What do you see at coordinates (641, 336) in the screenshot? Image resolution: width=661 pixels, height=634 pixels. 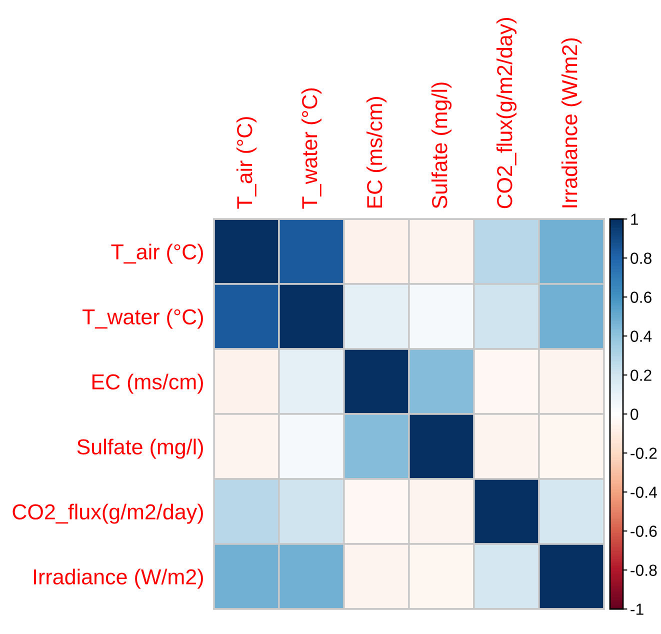 I see `color-bar-label: 0.4` at bounding box center [641, 336].